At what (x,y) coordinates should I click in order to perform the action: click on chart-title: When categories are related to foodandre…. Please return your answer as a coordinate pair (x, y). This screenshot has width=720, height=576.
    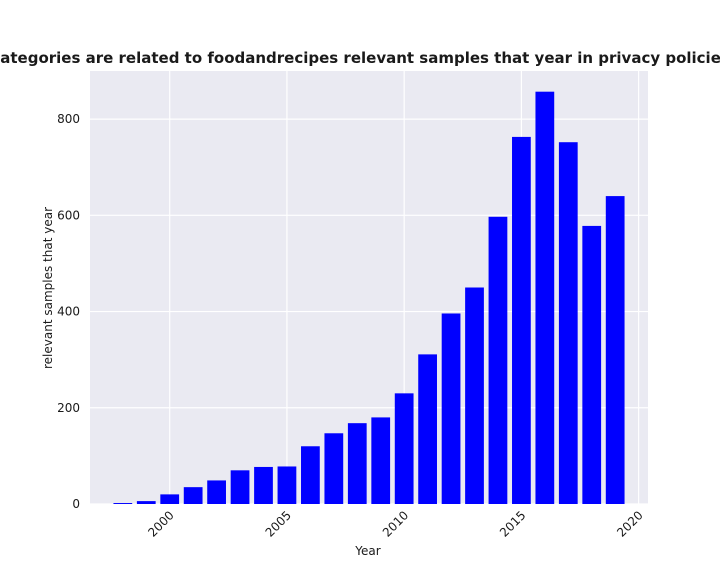
    Looking at the image, I should click on (360, 58).